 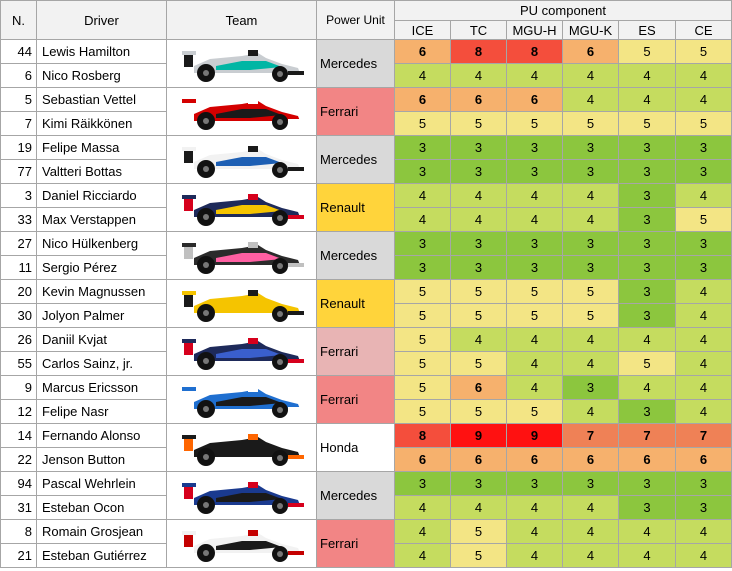 What do you see at coordinates (18, 363) in the screenshot?
I see `driver-number: 55` at bounding box center [18, 363].